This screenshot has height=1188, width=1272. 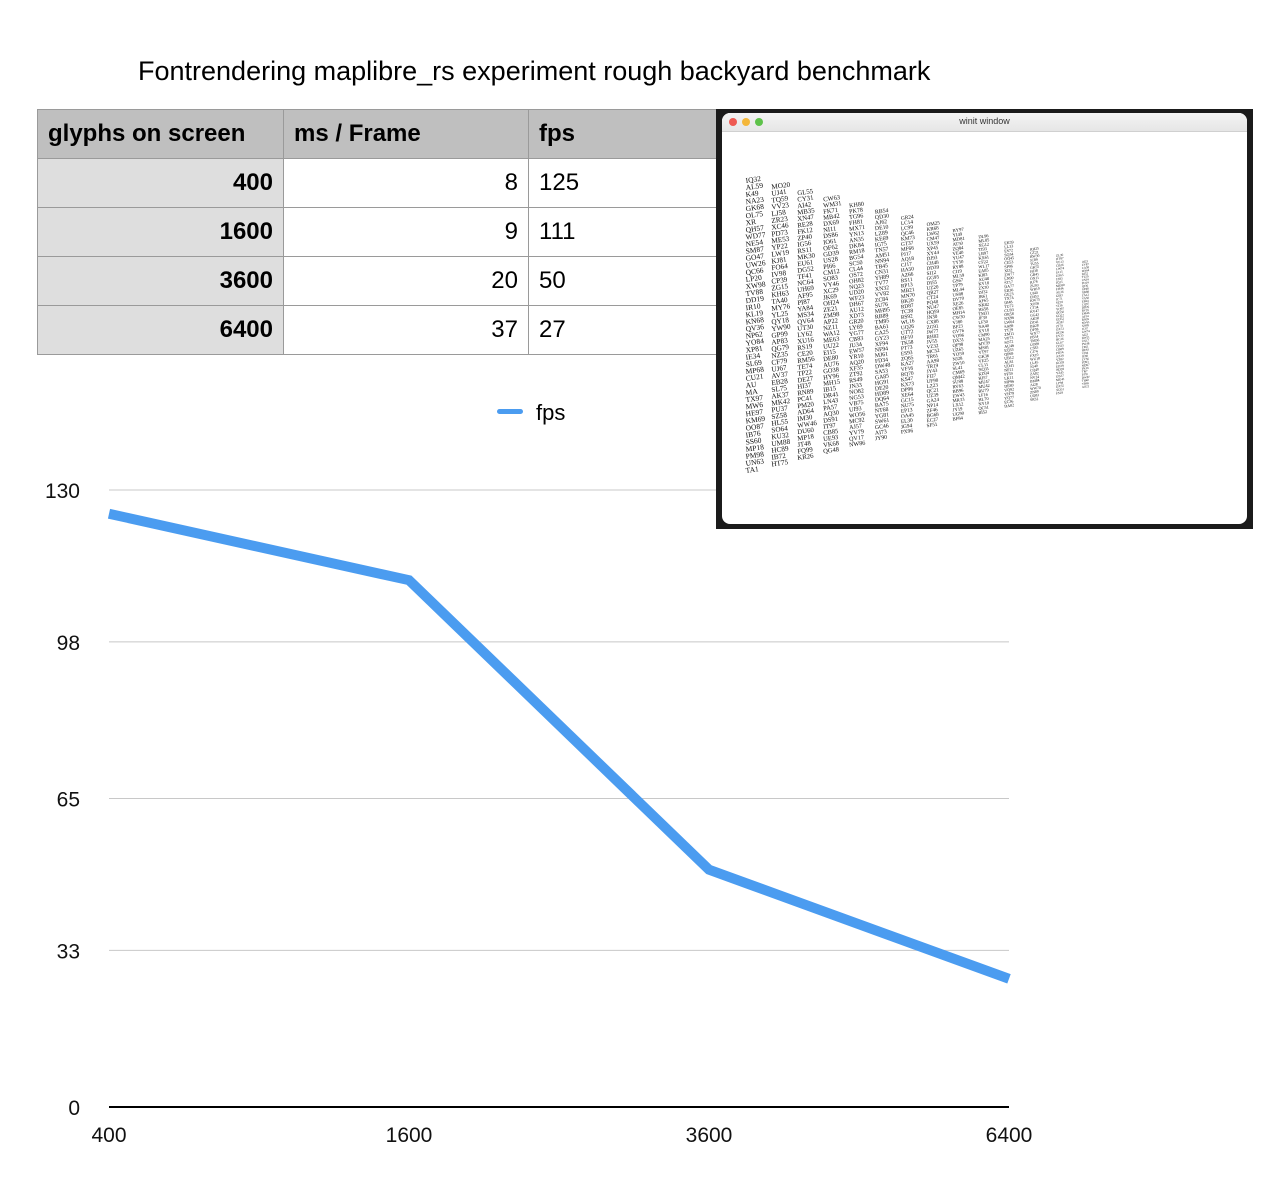 What do you see at coordinates (1085, 273) in the screenshot?
I see `glyph-label: BJ52` at bounding box center [1085, 273].